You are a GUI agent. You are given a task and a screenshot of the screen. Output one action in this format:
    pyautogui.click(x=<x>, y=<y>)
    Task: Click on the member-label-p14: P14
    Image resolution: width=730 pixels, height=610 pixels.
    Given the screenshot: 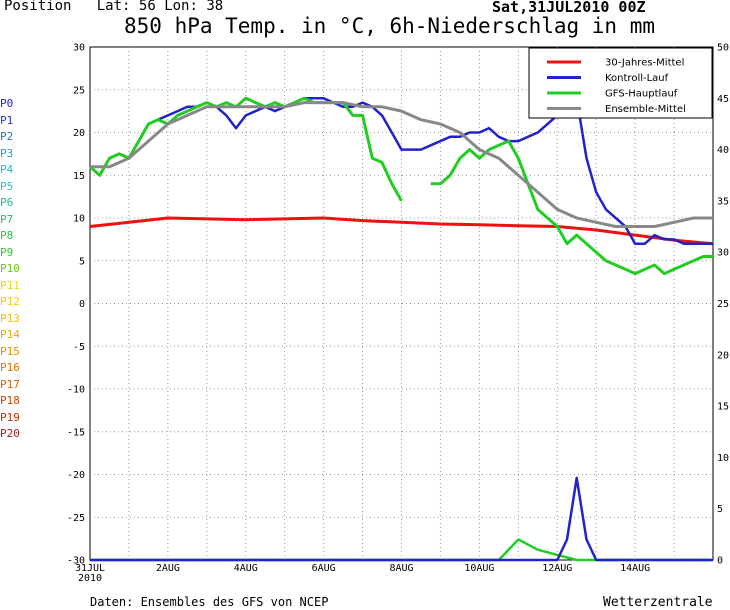 What is the action you would take?
    pyautogui.click(x=10, y=334)
    